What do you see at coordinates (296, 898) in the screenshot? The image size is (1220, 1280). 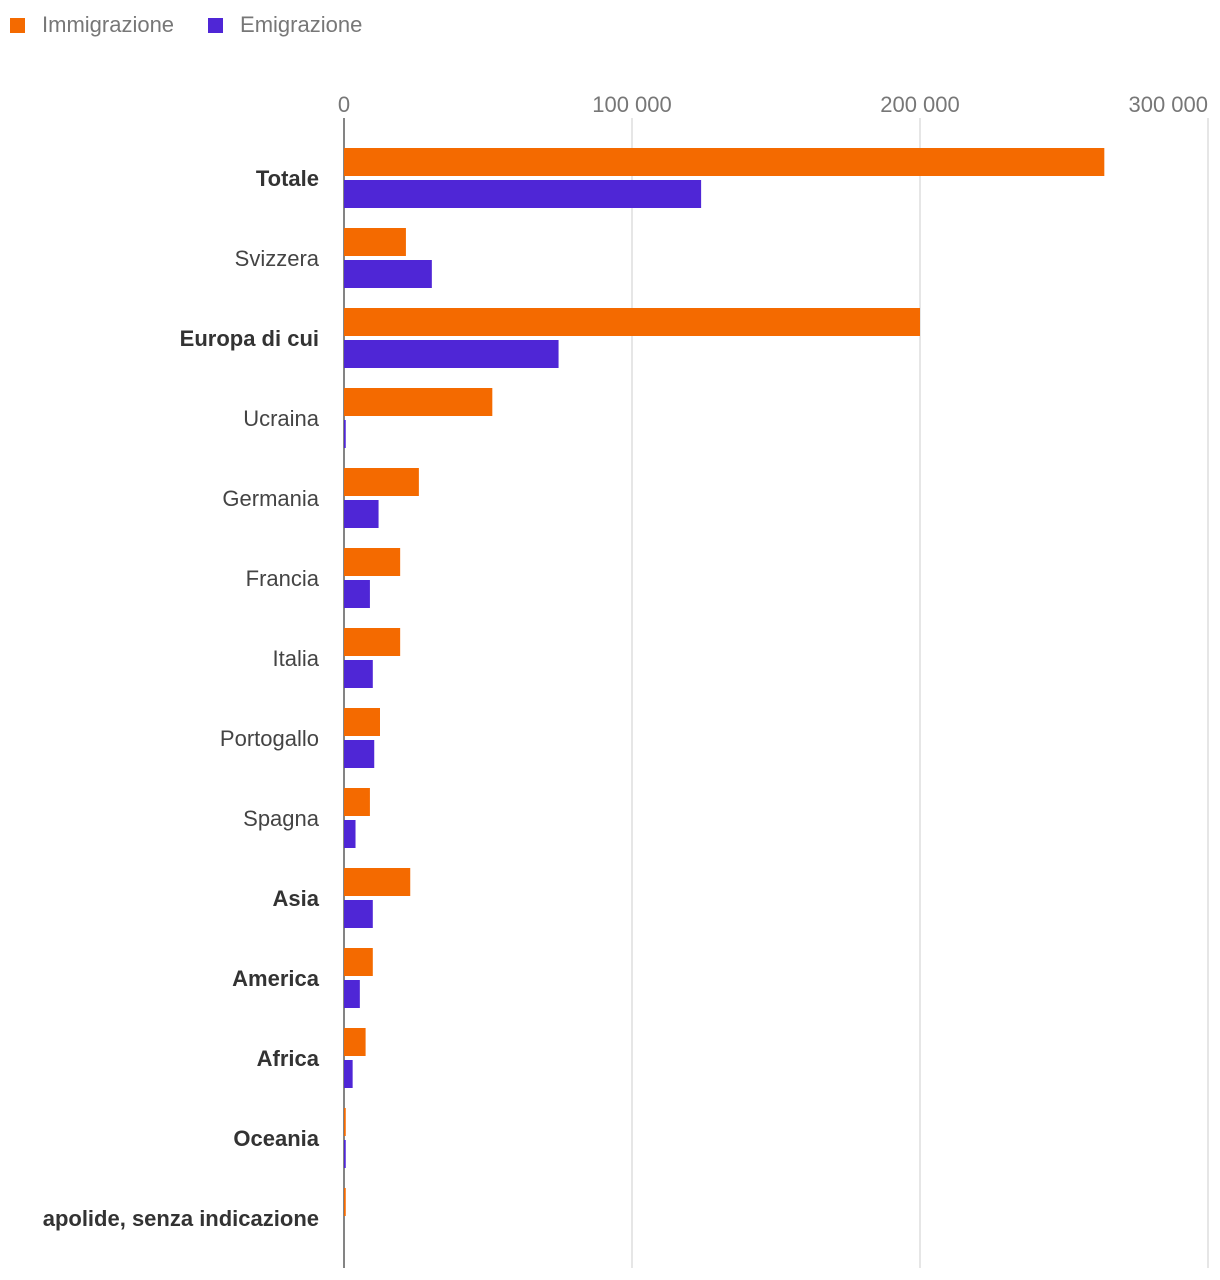 I see `category-label: Asia` at bounding box center [296, 898].